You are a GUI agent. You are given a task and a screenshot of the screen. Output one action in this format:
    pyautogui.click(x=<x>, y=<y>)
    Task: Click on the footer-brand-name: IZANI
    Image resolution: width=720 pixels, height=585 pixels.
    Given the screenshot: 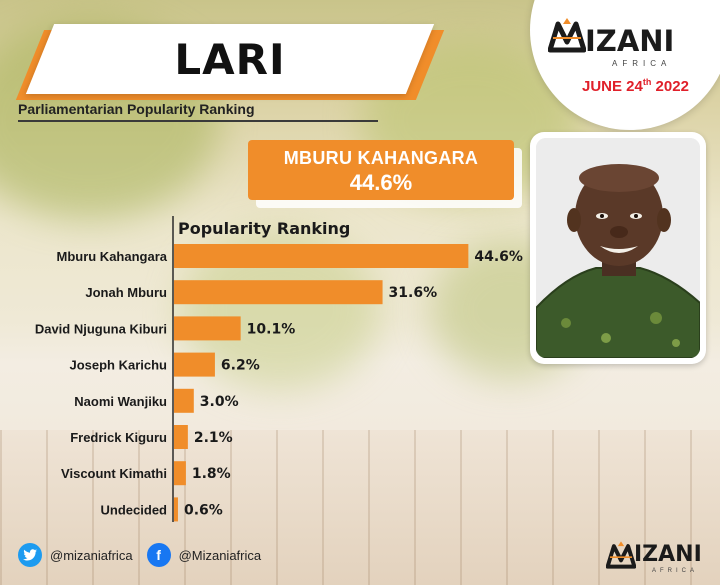 What is the action you would take?
    pyautogui.click(x=668, y=554)
    